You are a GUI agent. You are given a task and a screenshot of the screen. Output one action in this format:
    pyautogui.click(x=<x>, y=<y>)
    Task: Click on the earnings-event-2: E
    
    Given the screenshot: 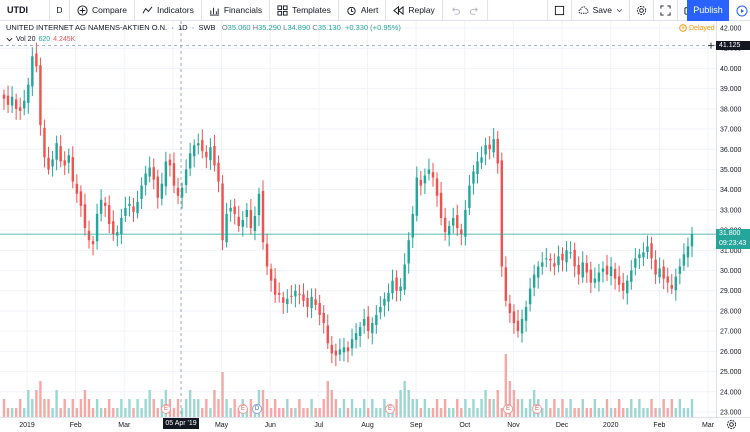 What is the action you would take?
    pyautogui.click(x=243, y=409)
    